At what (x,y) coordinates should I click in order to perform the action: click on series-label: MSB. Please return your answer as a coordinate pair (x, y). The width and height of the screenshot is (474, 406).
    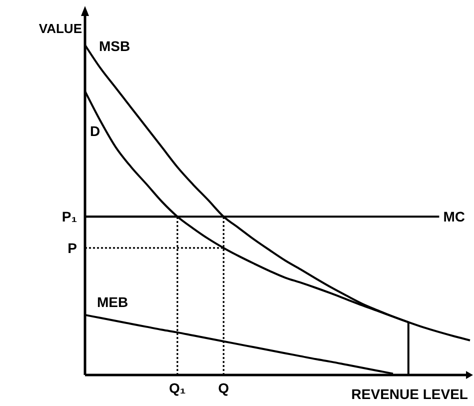
    Looking at the image, I should click on (114, 46).